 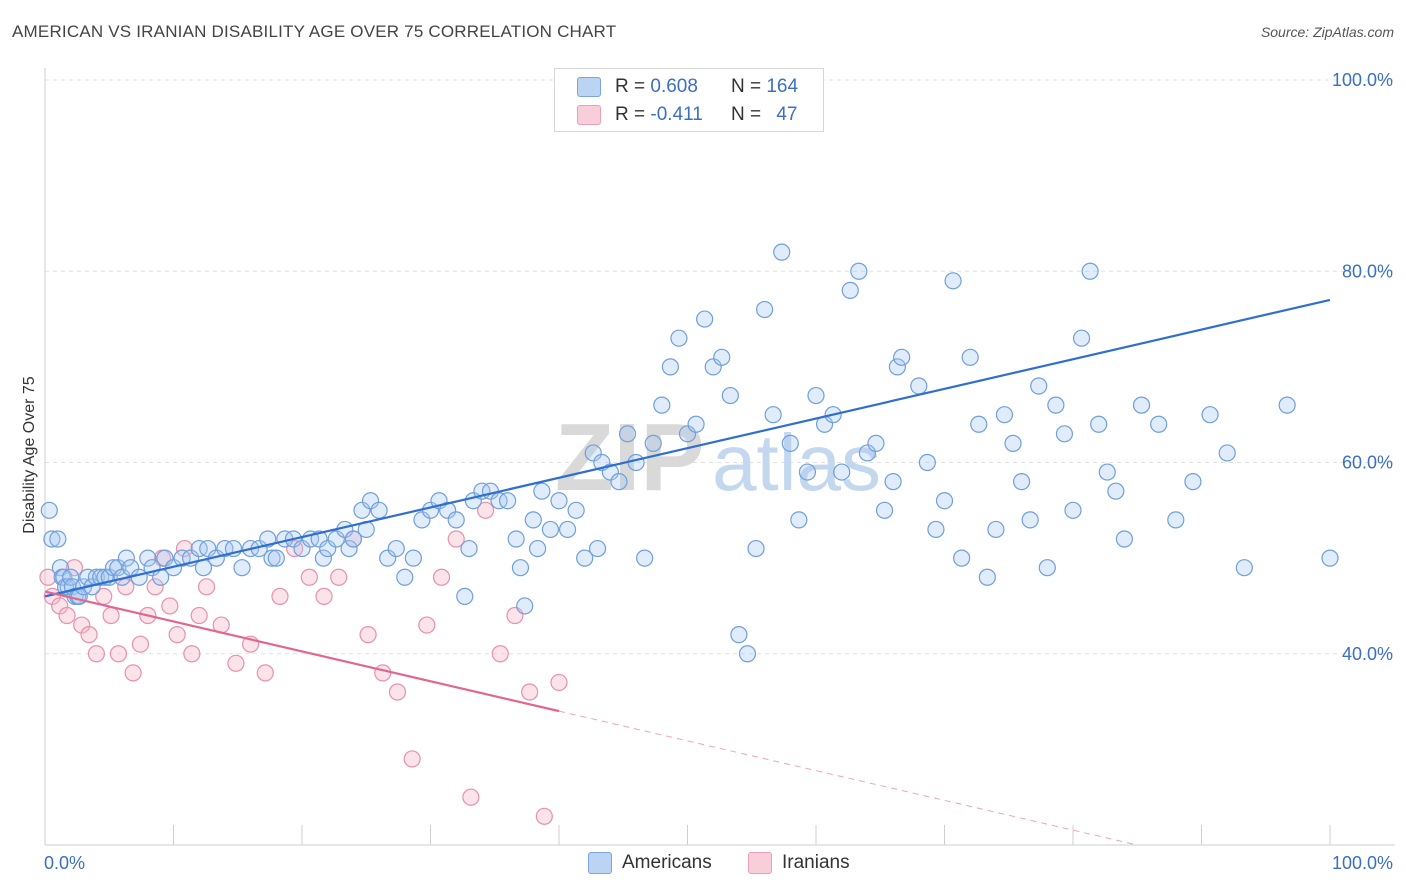 I want to click on legend-r-value: 0.608, so click(x=674, y=86).